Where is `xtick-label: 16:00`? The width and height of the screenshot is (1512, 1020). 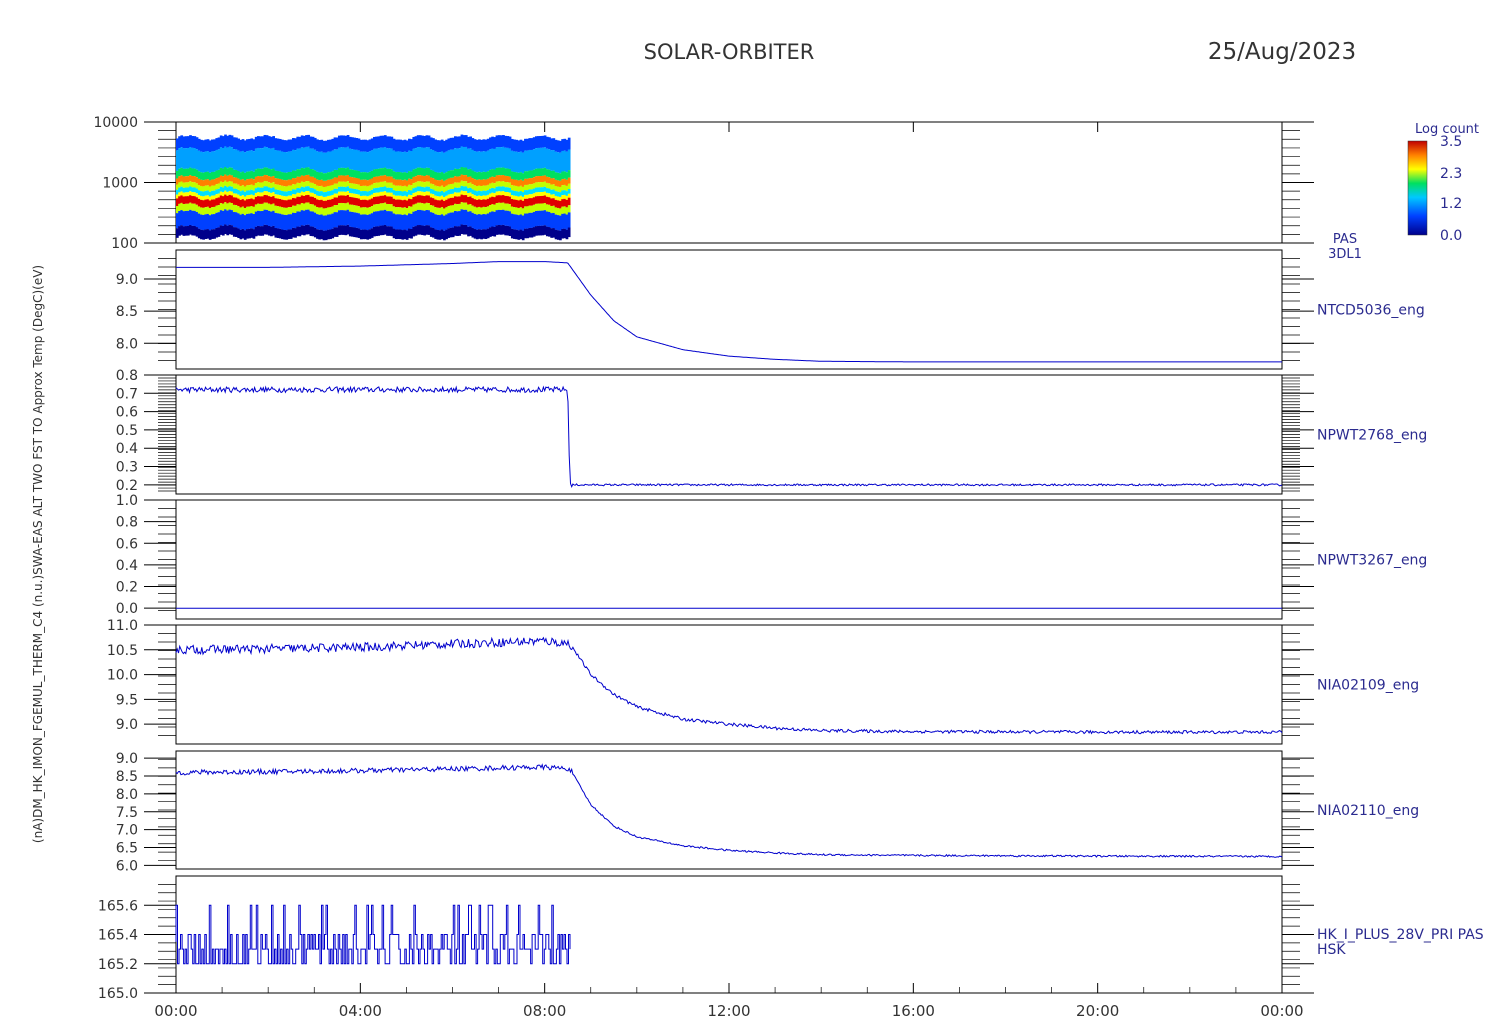
xtick-label: 16:00 is located at coordinates (913, 1011).